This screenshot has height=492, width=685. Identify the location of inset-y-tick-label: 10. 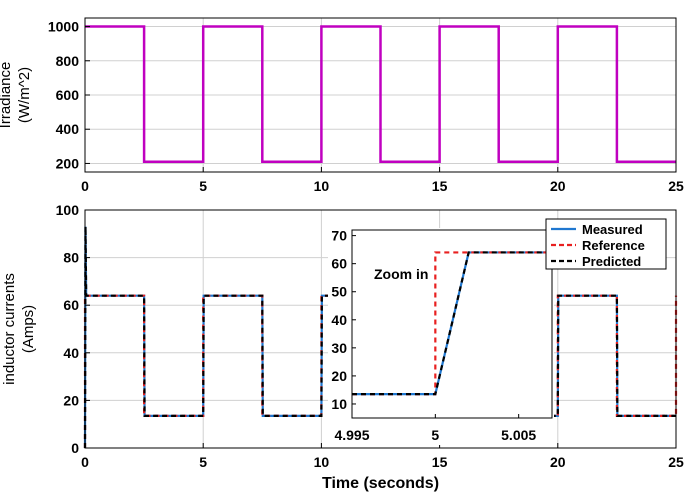
(339, 404).